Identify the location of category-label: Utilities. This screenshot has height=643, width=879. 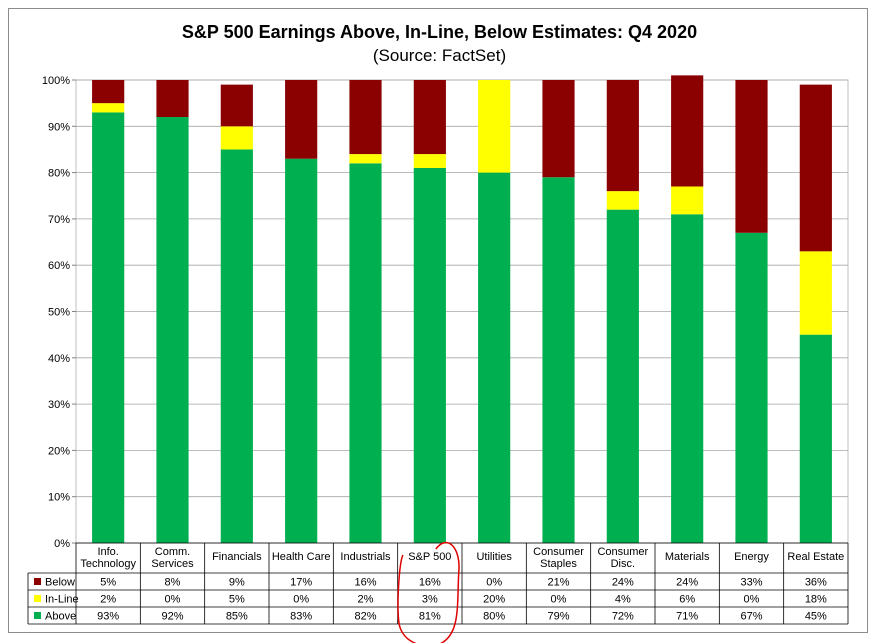
(494, 557).